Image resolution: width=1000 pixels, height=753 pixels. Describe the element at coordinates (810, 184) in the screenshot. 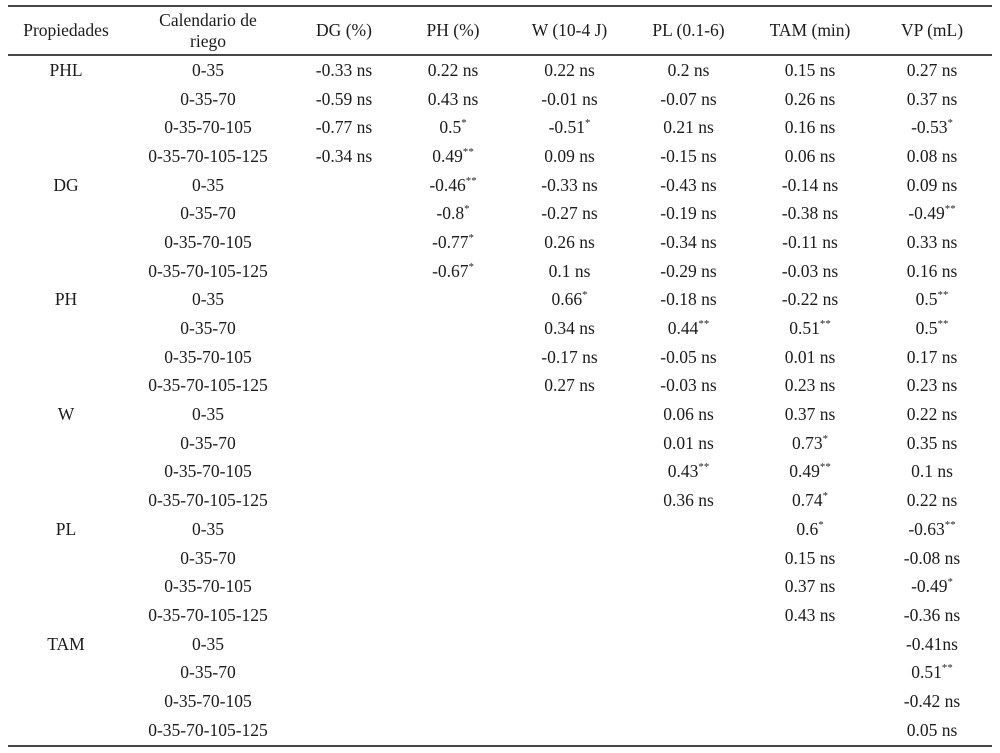

I see `value-cell: -0.14 ns` at that location.